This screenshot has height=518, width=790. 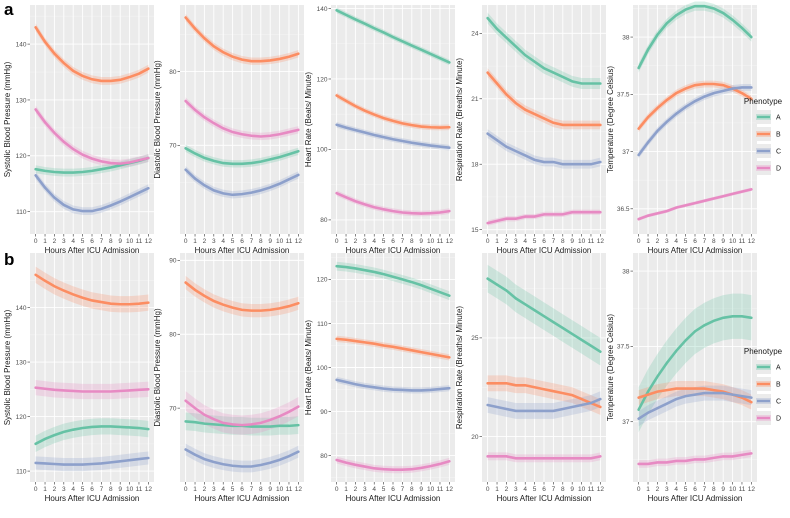 I want to click on legend-label-C: C, so click(x=778, y=402).